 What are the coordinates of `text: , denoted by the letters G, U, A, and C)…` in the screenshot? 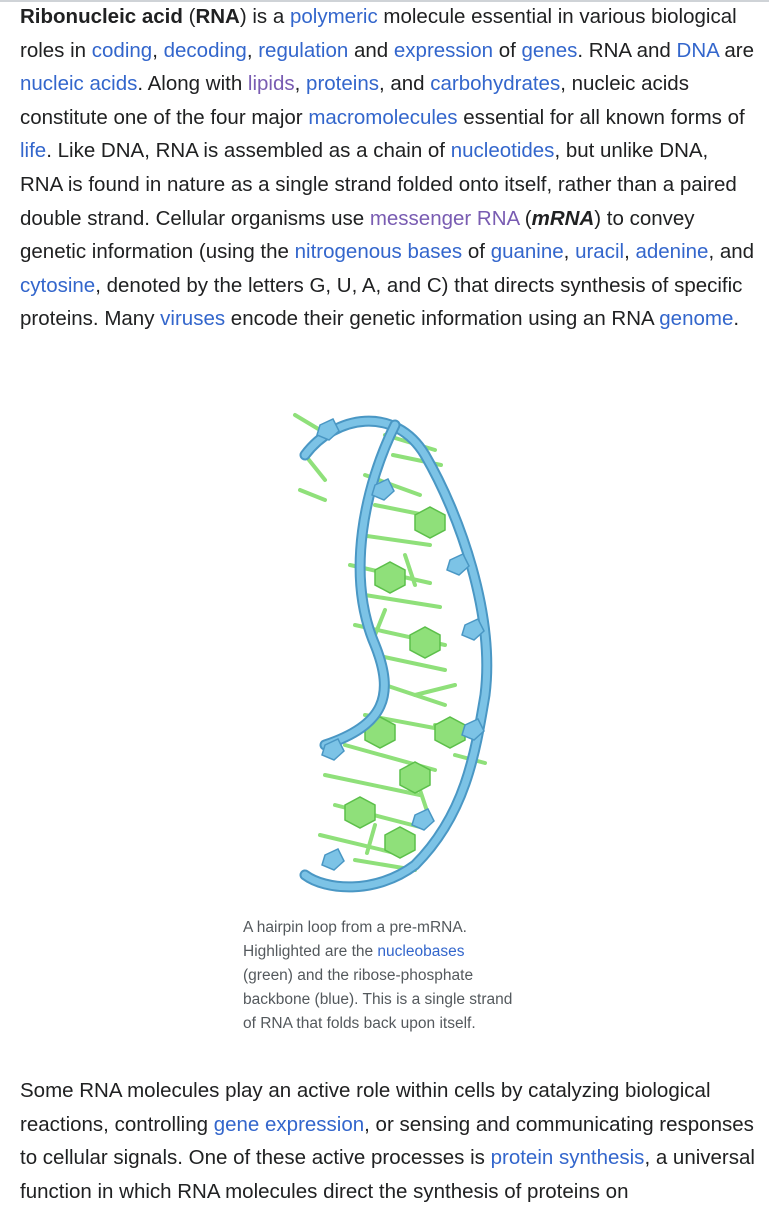 It's located at (381, 302).